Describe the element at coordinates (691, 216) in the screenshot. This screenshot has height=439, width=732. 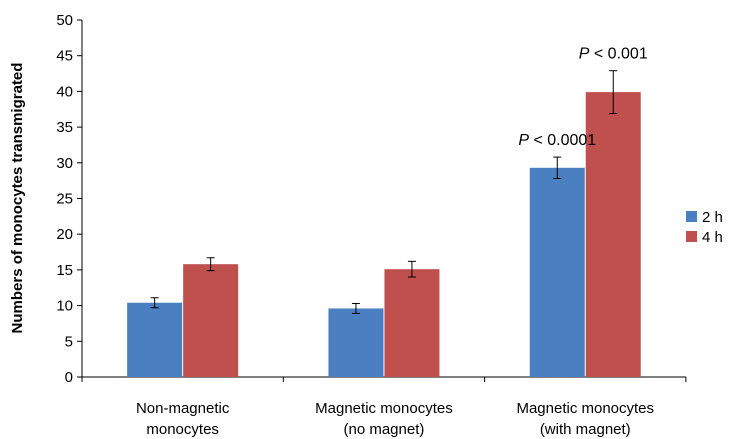
I see `legend-swatch-2h` at that location.